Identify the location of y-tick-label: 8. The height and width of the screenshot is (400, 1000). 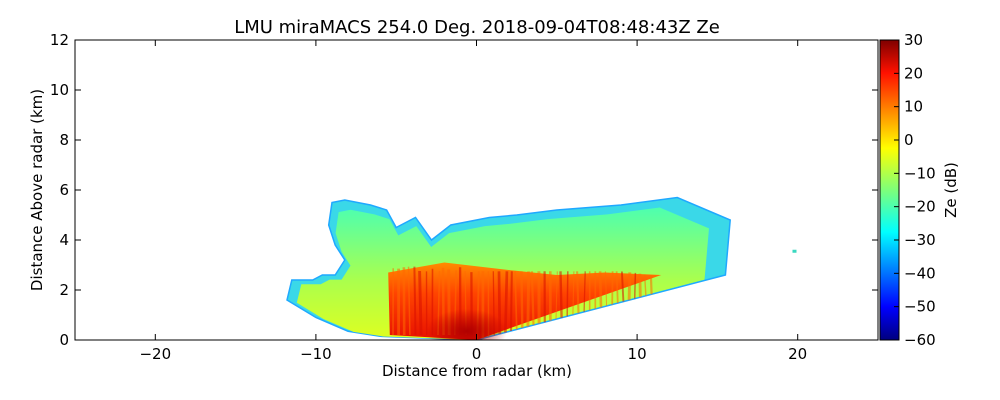
(64, 140).